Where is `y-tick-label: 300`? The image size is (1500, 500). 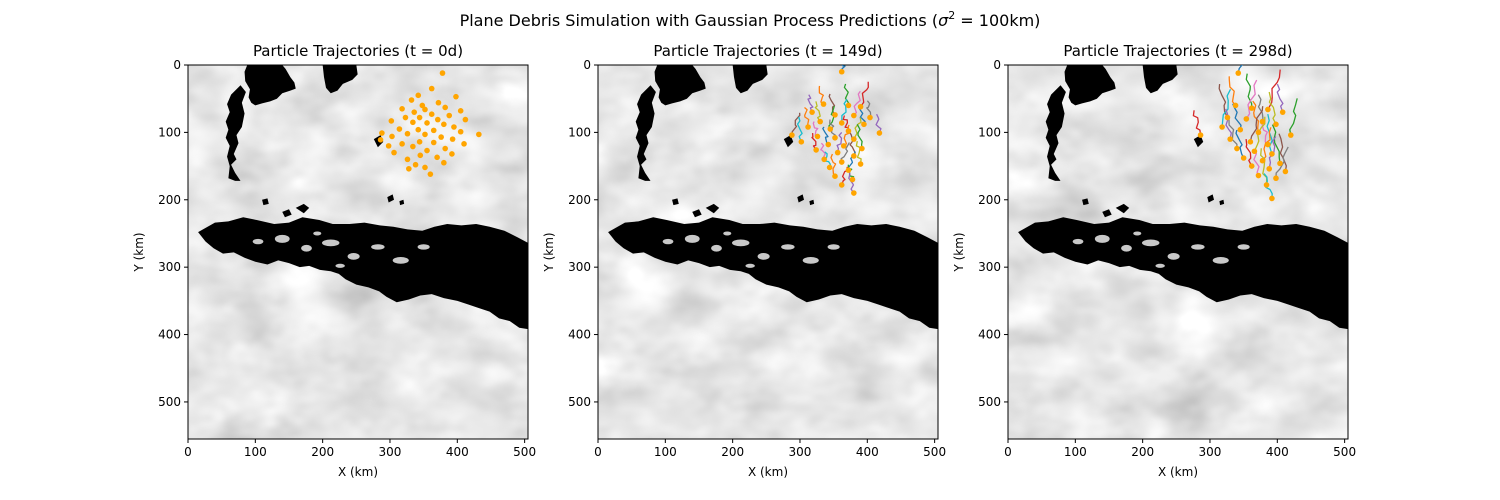 y-tick-label: 300 is located at coordinates (989, 267).